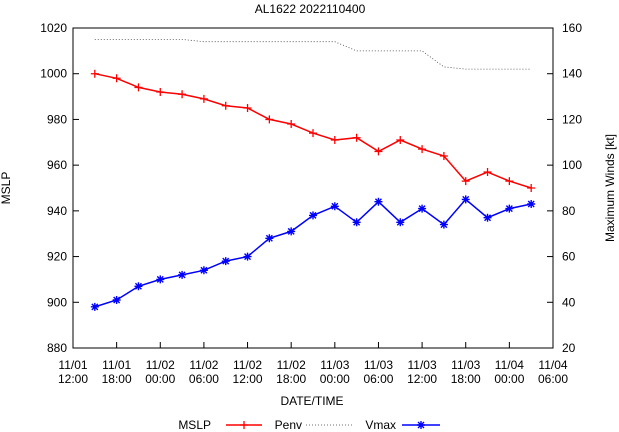 Image resolution: width=619 pixels, height=432 pixels. Describe the element at coordinates (194, 425) in the screenshot. I see `legend-label-mslp: MSLP` at that location.